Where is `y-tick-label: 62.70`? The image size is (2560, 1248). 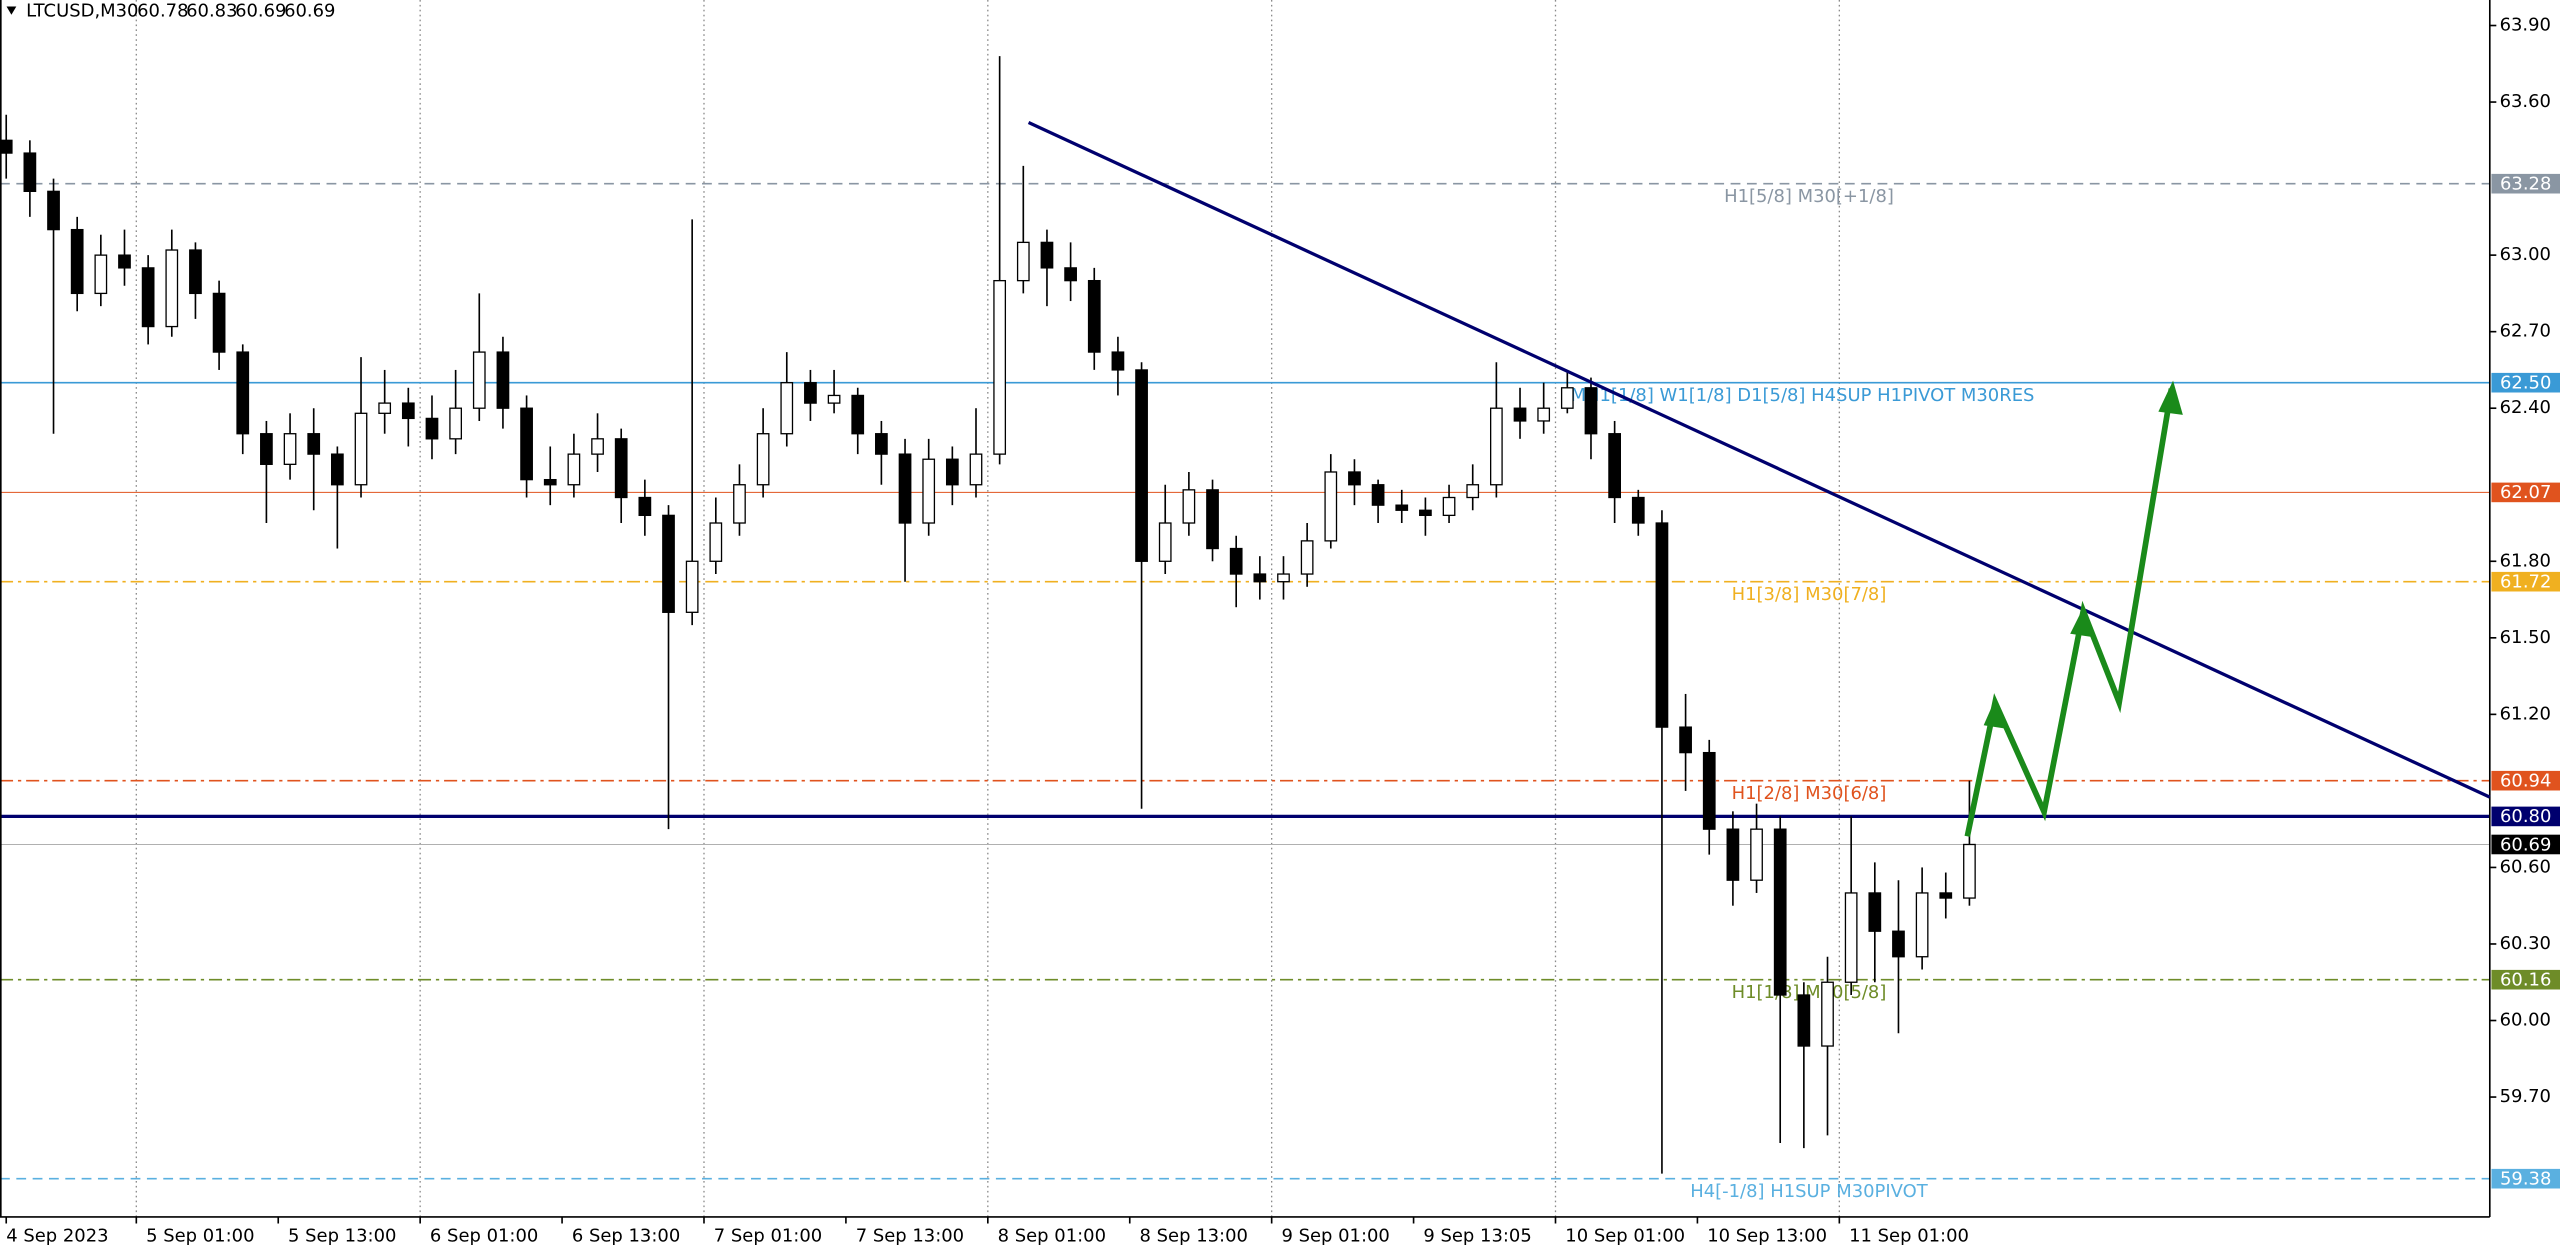
y-tick-label: 62.70 is located at coordinates (2525, 331).